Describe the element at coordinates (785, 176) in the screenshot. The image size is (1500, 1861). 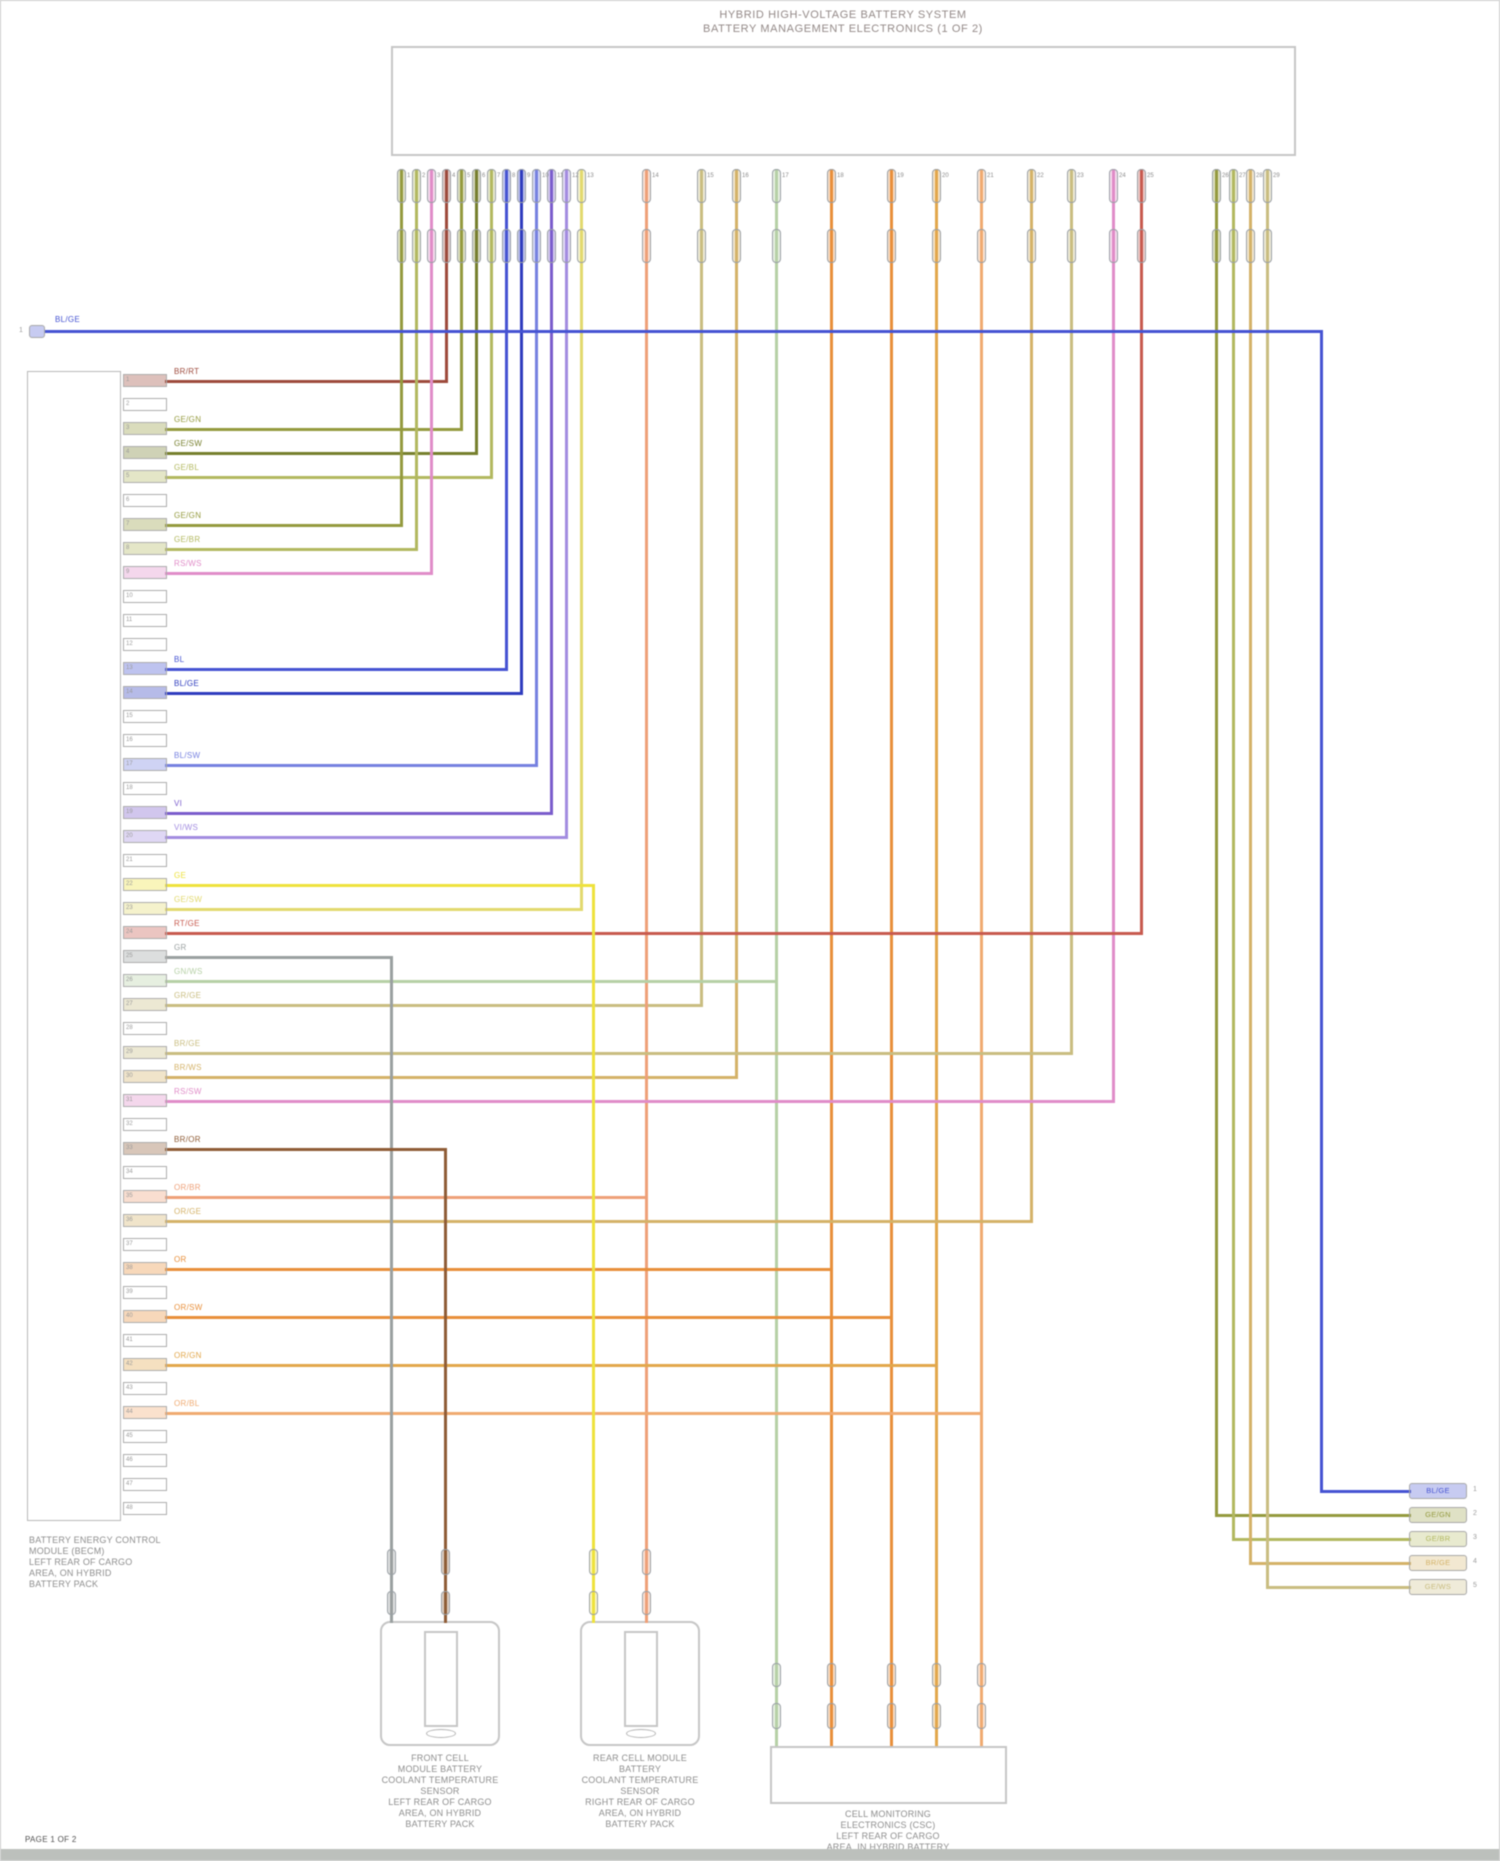
I see `pin-number-label: 17` at that location.